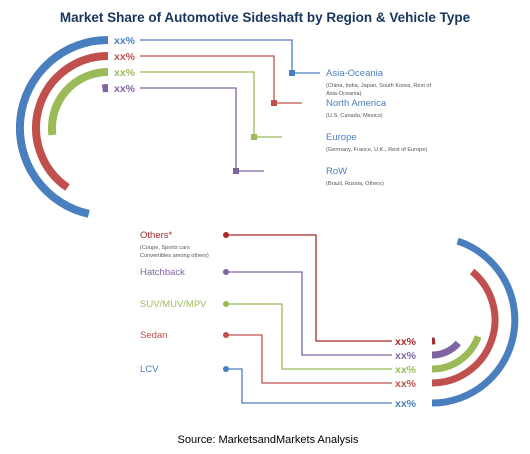 This screenshot has width=530, height=454. I want to click on vehicle-sublabel-others: Convertibles among others), so click(174, 256).